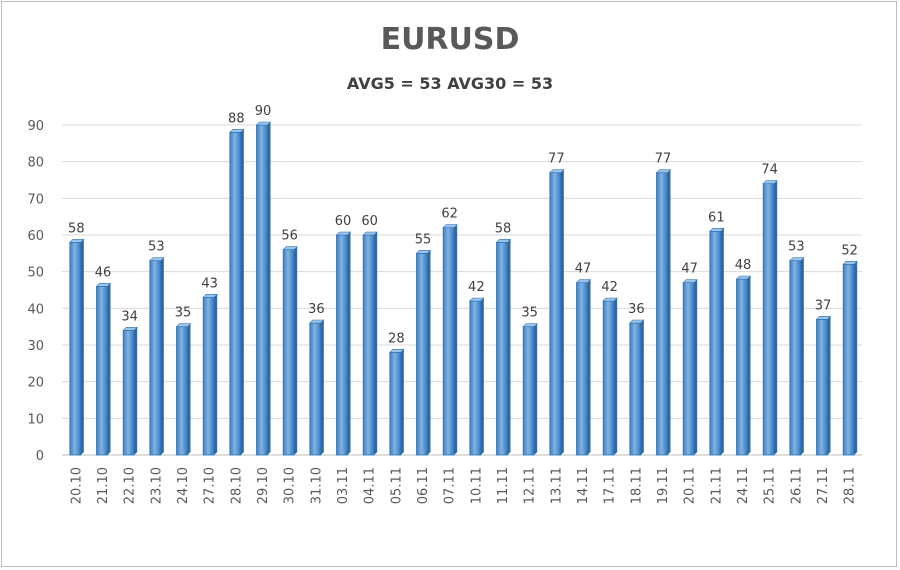 This screenshot has height=570, width=900. I want to click on x-tick-label: 05.11, so click(396, 485).